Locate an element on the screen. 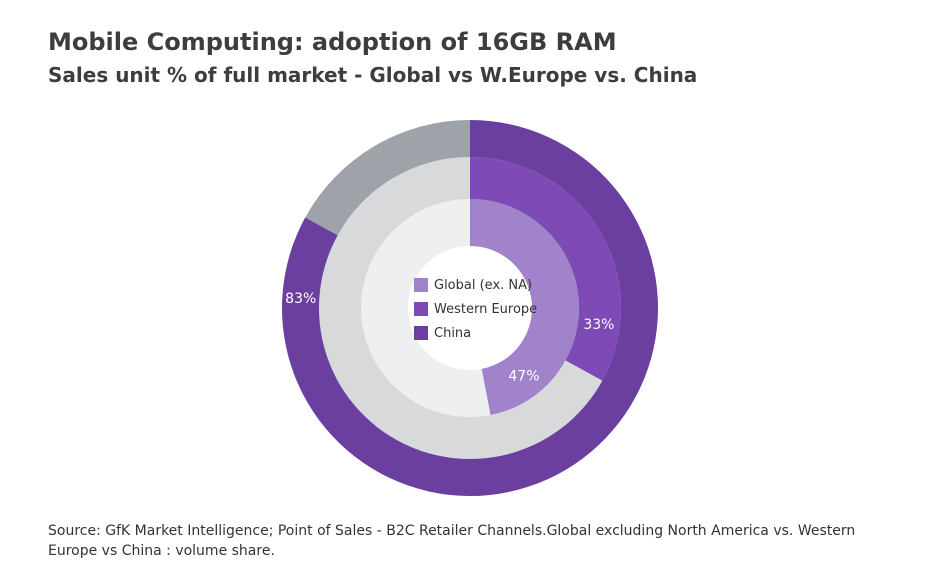 This screenshot has width=940, height=585. donut-value-labels: 47% 33% 83% is located at coordinates (449, 338).